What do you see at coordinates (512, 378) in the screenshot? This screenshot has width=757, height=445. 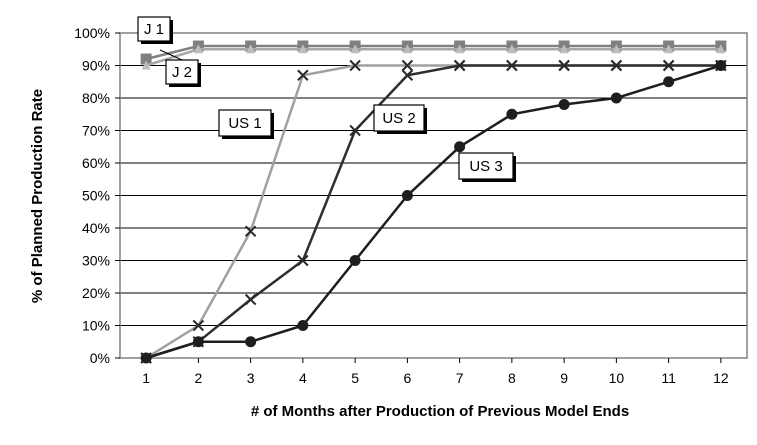 I see `x-tick-label: 8` at bounding box center [512, 378].